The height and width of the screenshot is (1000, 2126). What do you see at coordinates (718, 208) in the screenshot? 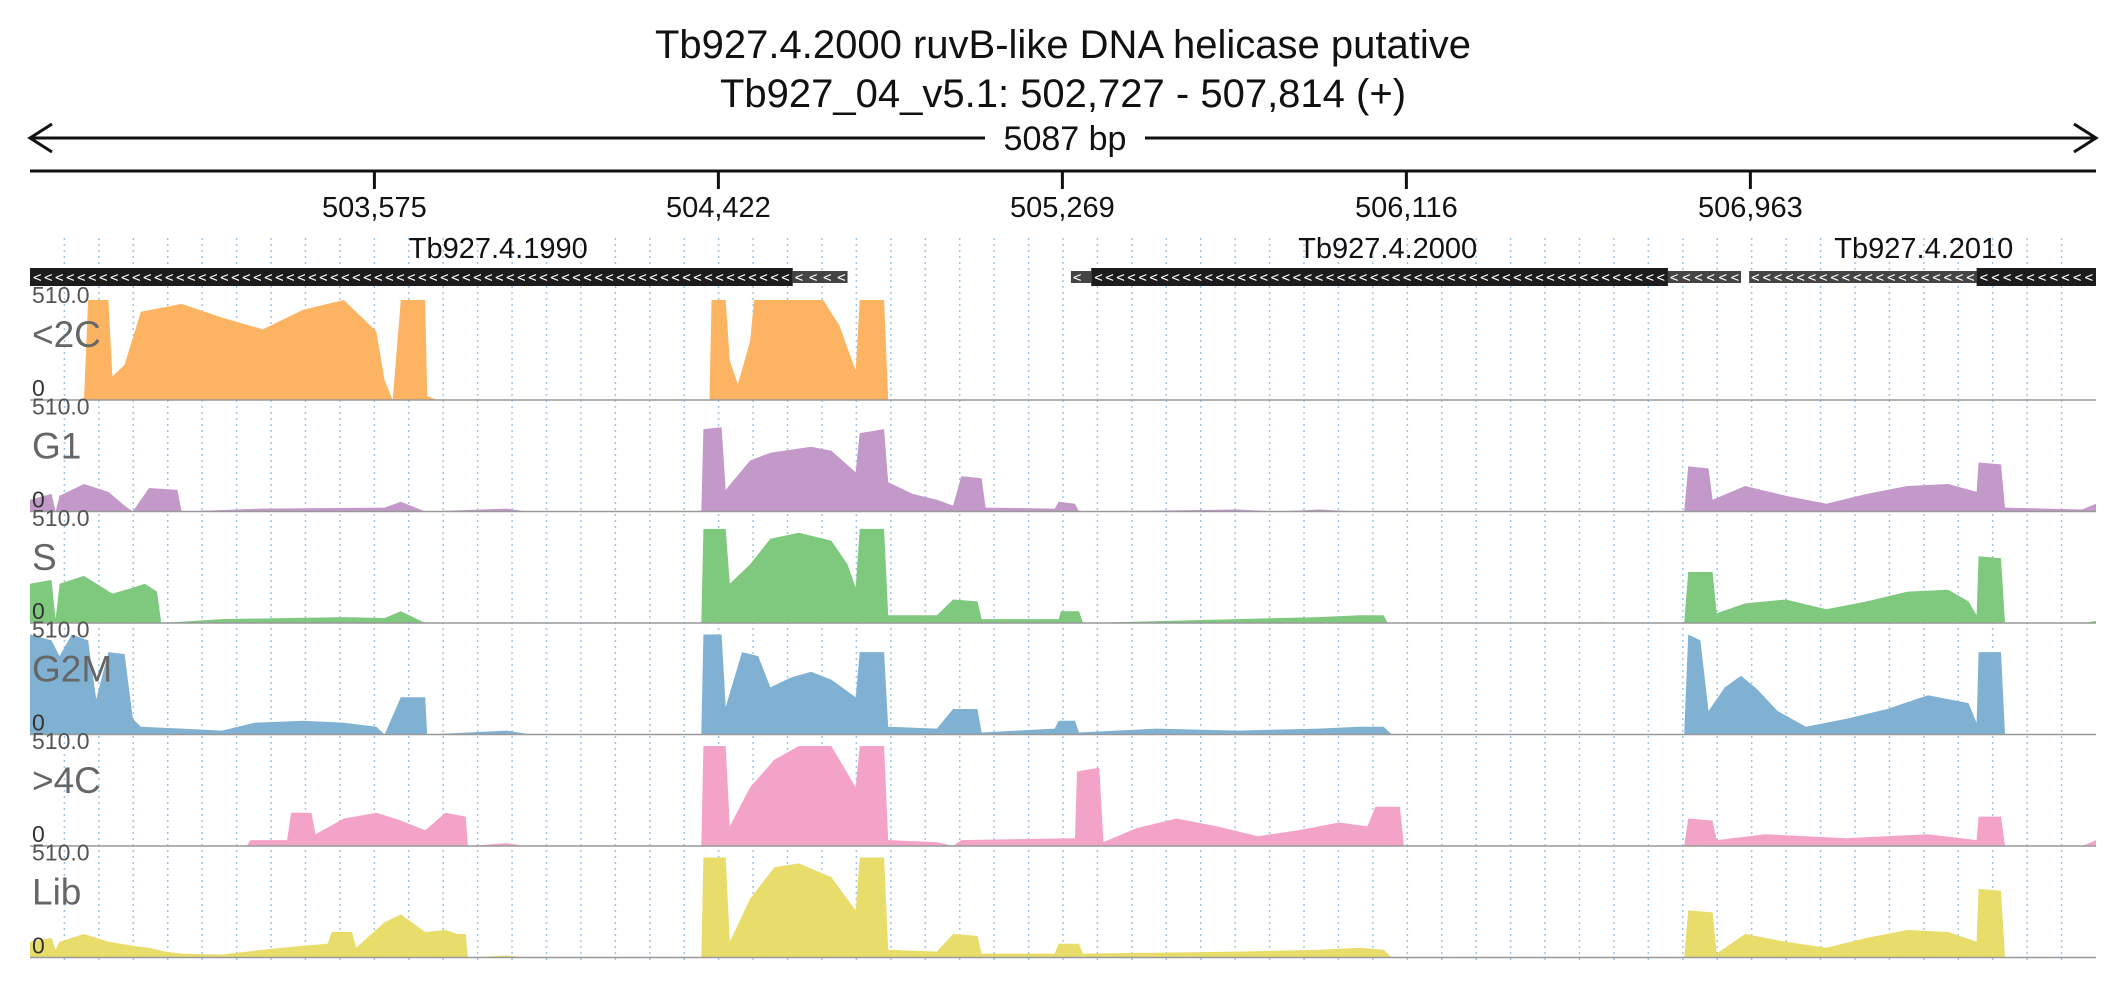
I see `x-tick-label: 504,422` at bounding box center [718, 208].